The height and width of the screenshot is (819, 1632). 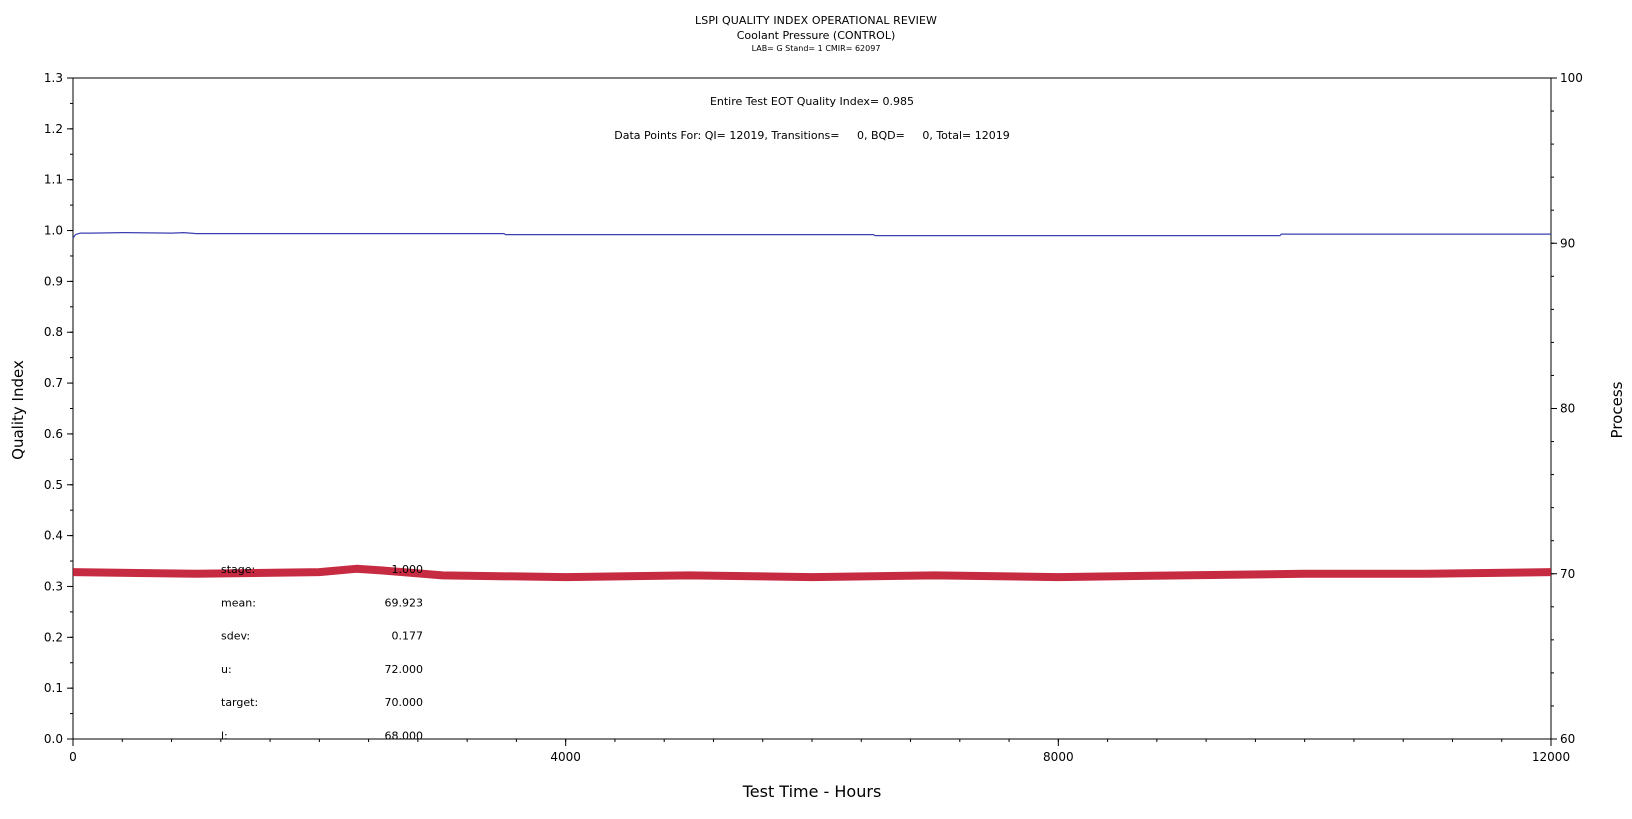 What do you see at coordinates (224, 736) in the screenshot?
I see `stat-label: l:` at bounding box center [224, 736].